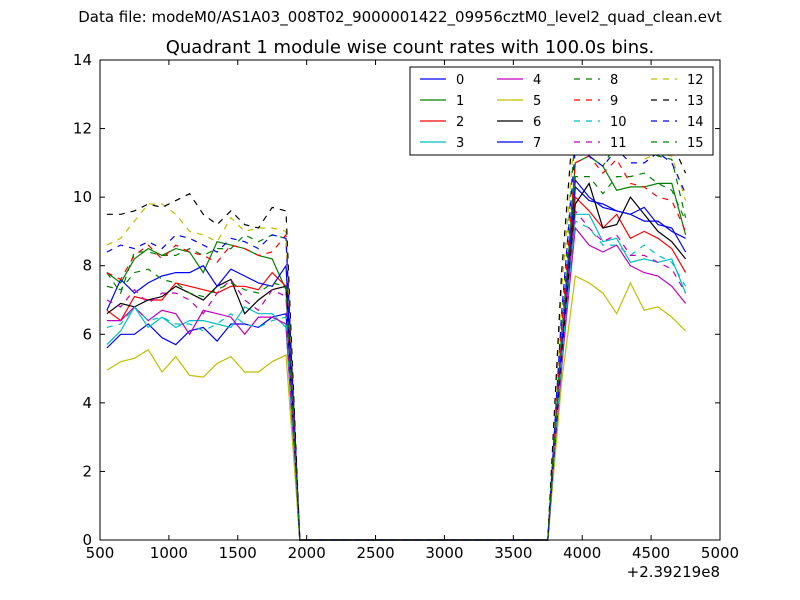  I want to click on y-tick-label: 10, so click(82, 197).